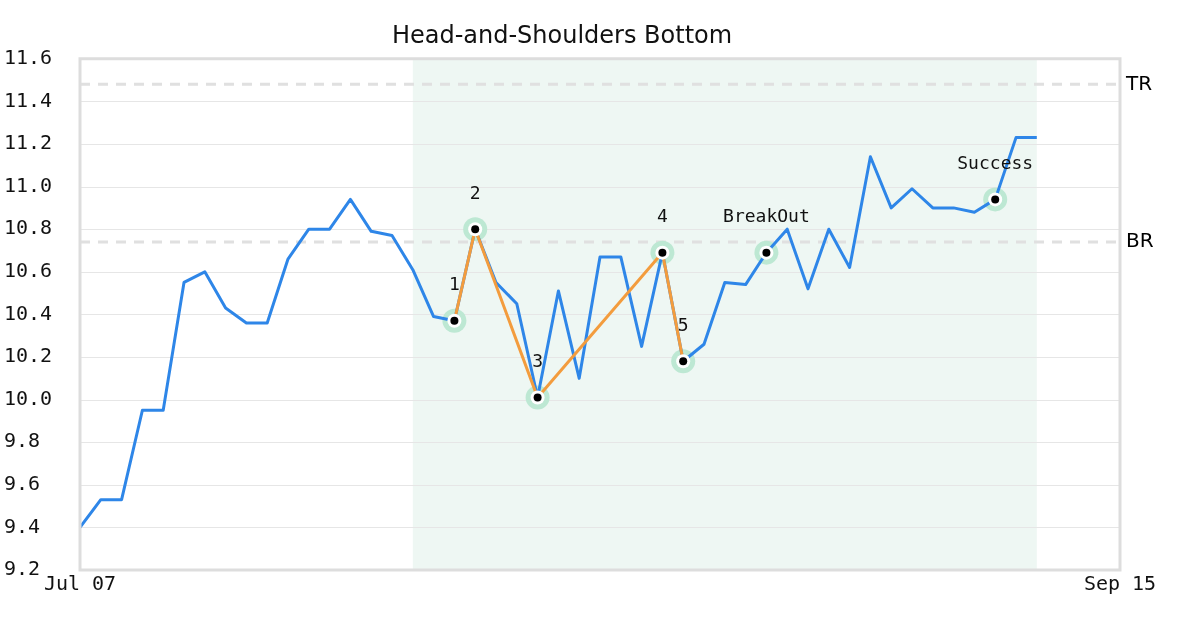 This screenshot has height=630, width=1200. What do you see at coordinates (28, 355) in the screenshot?
I see `y-tick-label: 10.2` at bounding box center [28, 355].